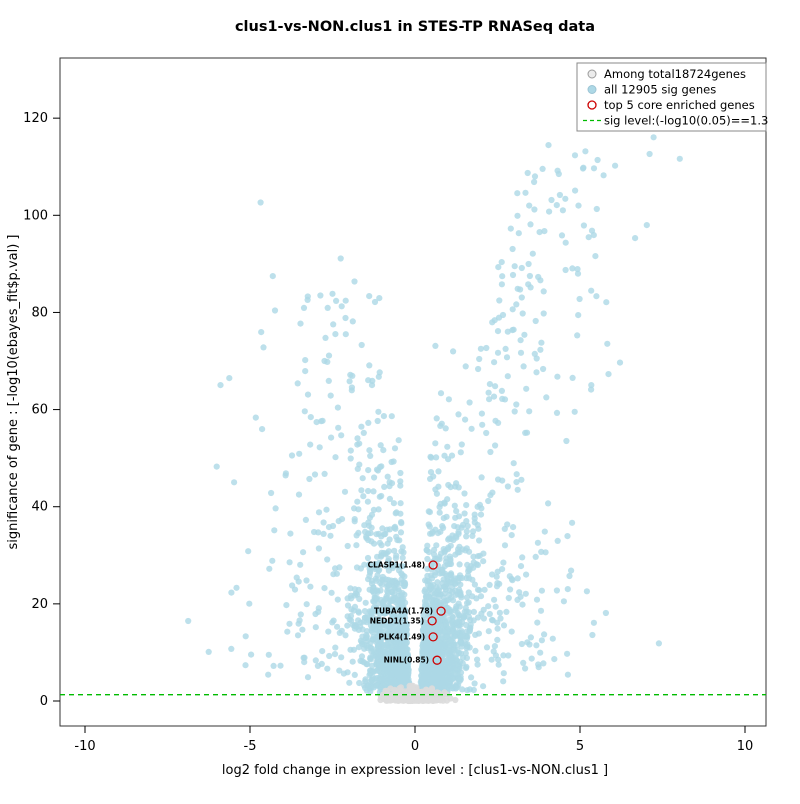  I want to click on svg-text: 40, so click(39, 507).